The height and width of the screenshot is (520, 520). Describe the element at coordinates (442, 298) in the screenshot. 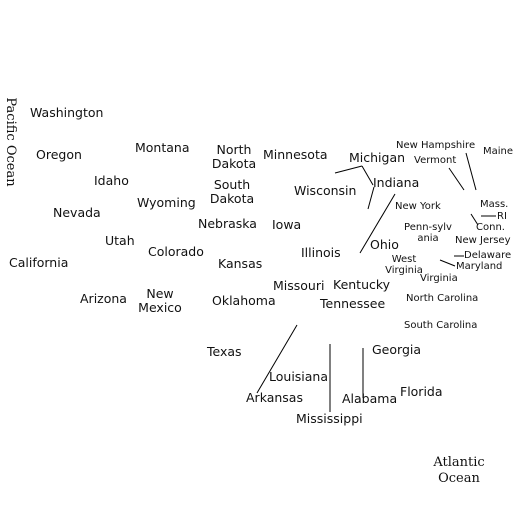

I see `north-carolina-label: North Carolina` at that location.